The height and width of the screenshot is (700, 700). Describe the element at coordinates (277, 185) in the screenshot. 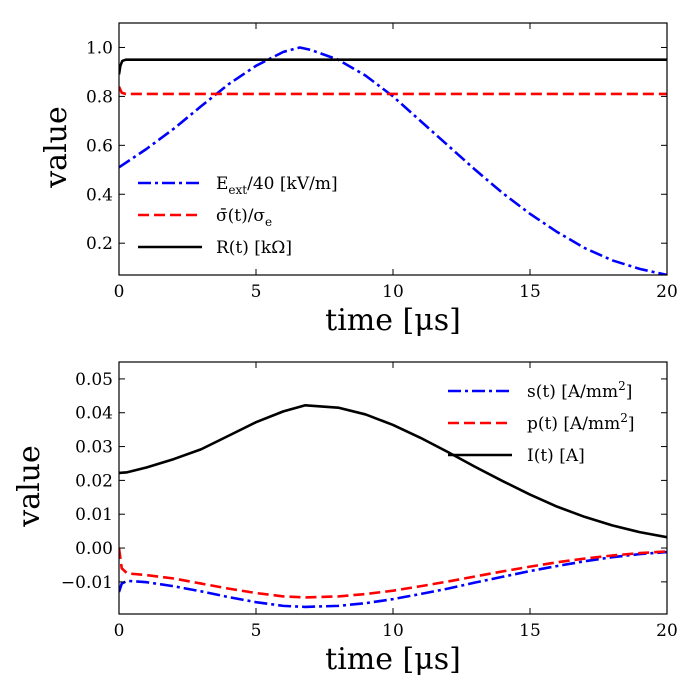

I see `legend-label: Eext/40 [kV/m]` at that location.